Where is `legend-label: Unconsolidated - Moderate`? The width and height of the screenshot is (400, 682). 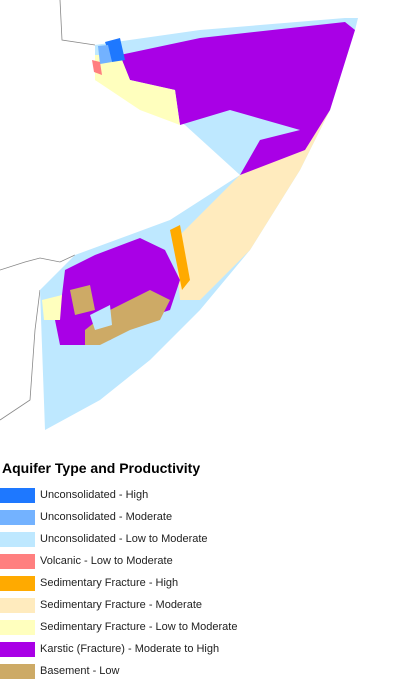 legend-label: Unconsolidated - Moderate is located at coordinates (106, 517).